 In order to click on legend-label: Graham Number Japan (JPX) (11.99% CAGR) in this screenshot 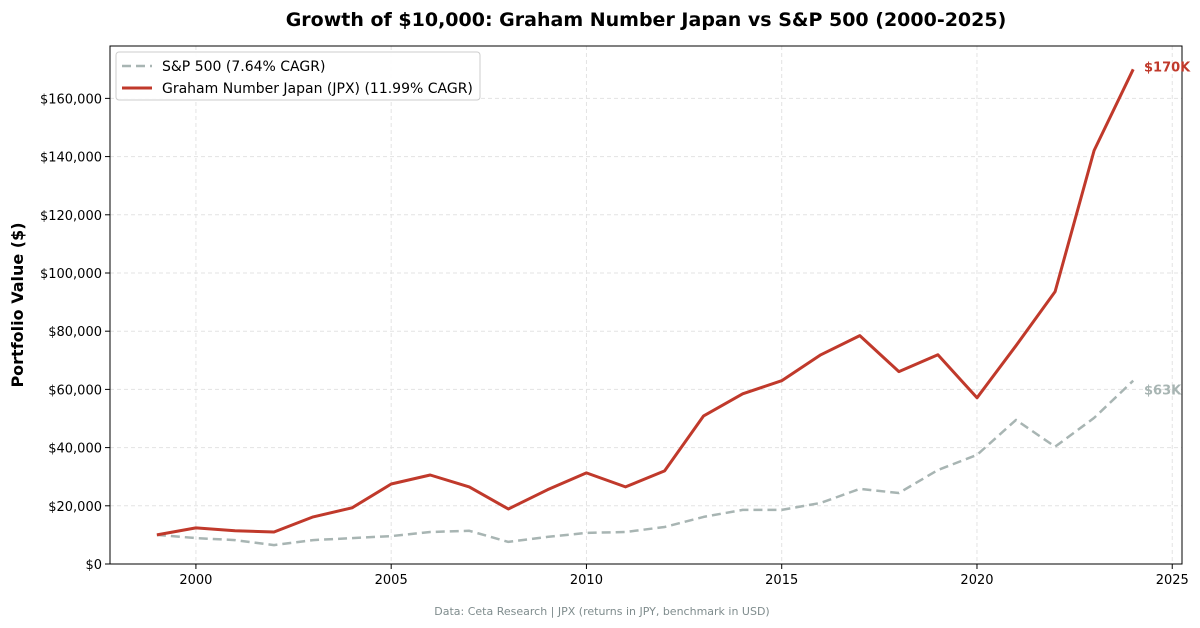, I will do `click(317, 89)`.